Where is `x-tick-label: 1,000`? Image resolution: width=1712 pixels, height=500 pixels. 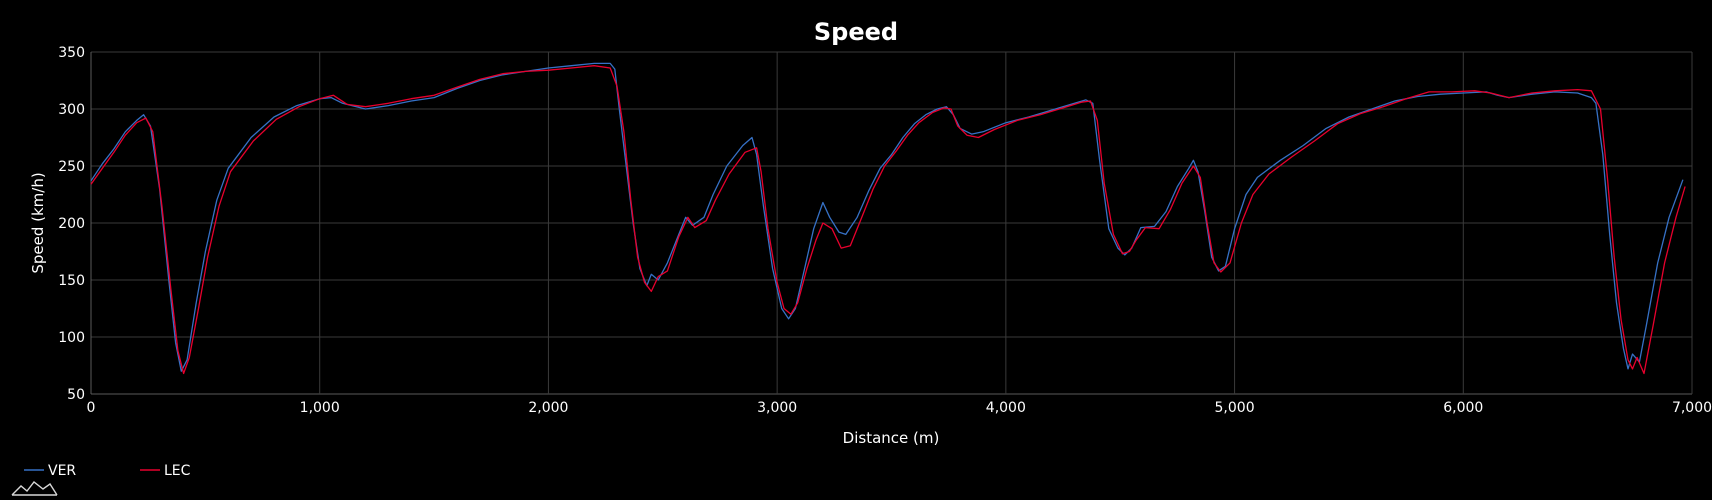 x-tick-label: 1,000 is located at coordinates (320, 408).